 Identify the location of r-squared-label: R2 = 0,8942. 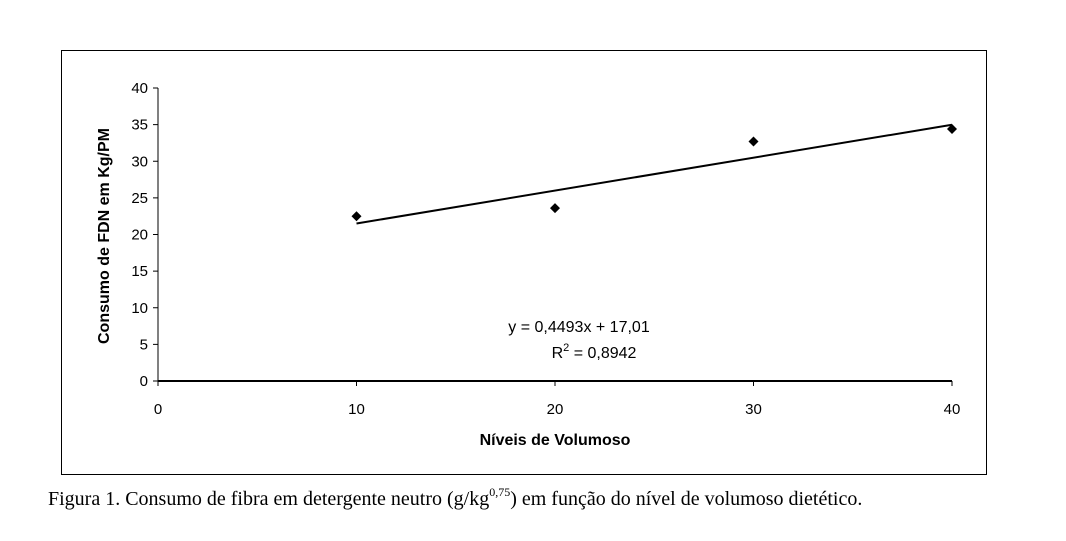
(594, 352).